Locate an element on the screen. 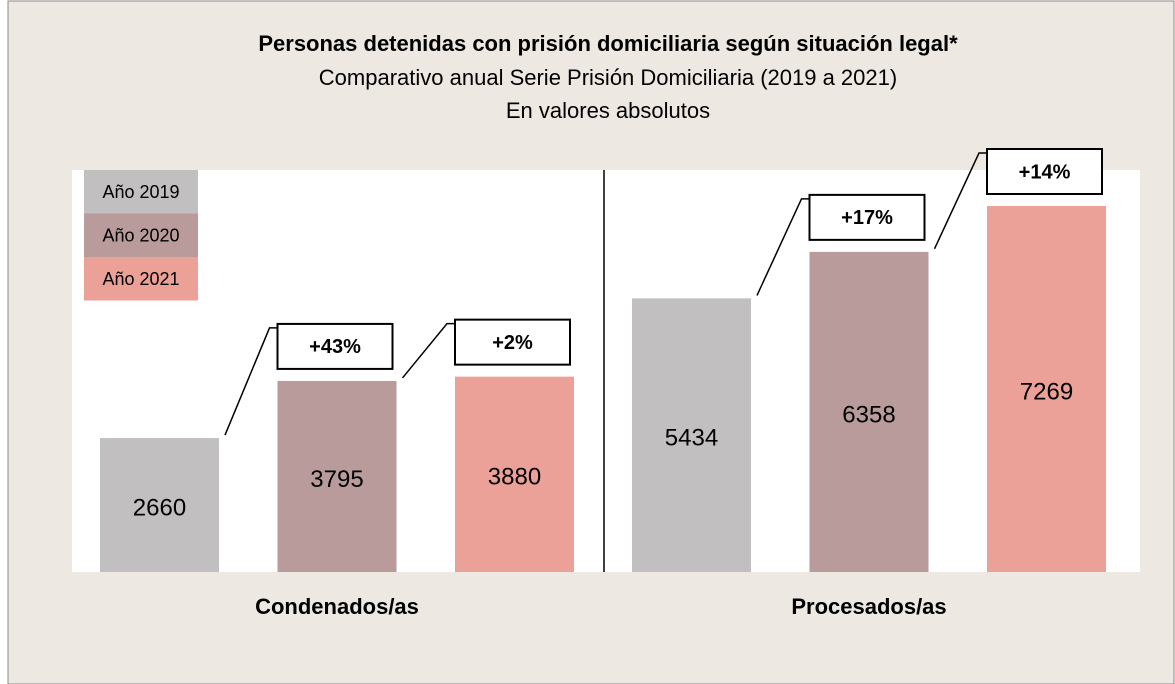 The width and height of the screenshot is (1175, 684). x-tick-label: Condenados/as is located at coordinates (337, 606).